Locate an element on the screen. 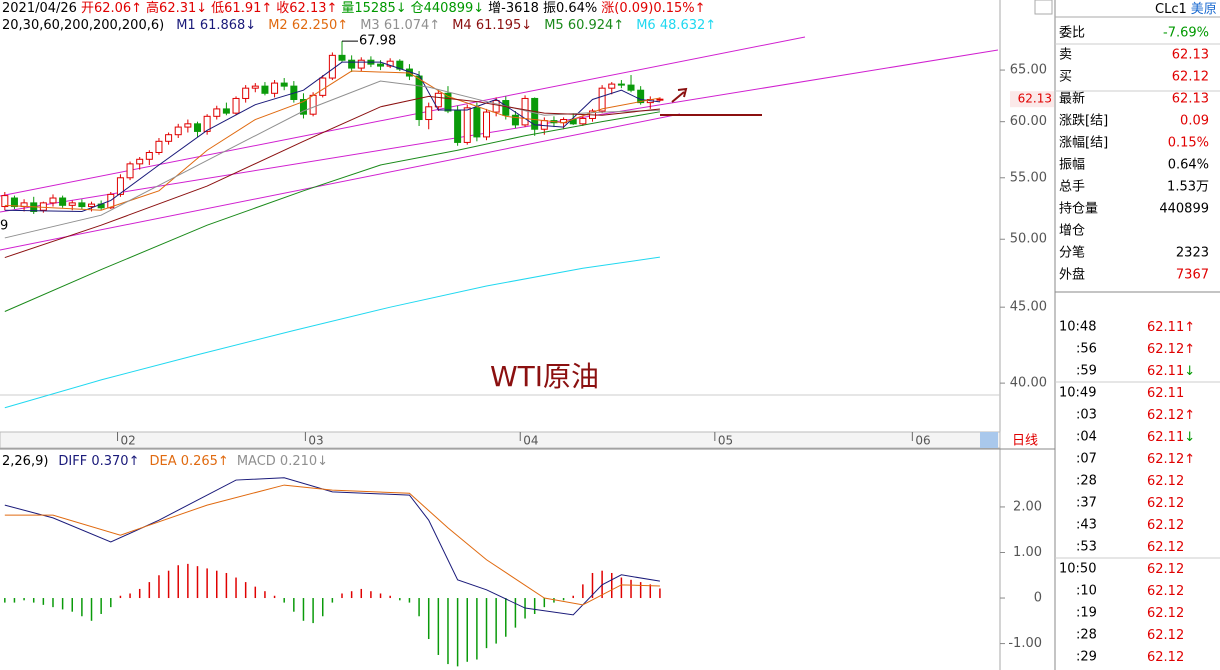  symbol: CLc1 is located at coordinates (1171, 9).